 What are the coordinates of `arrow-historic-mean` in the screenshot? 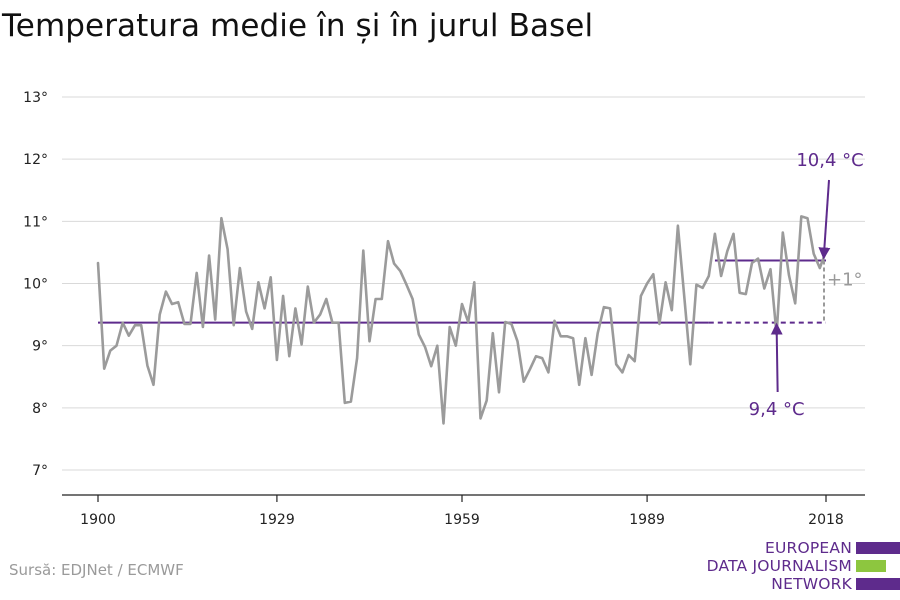 It's located at (776, 357).